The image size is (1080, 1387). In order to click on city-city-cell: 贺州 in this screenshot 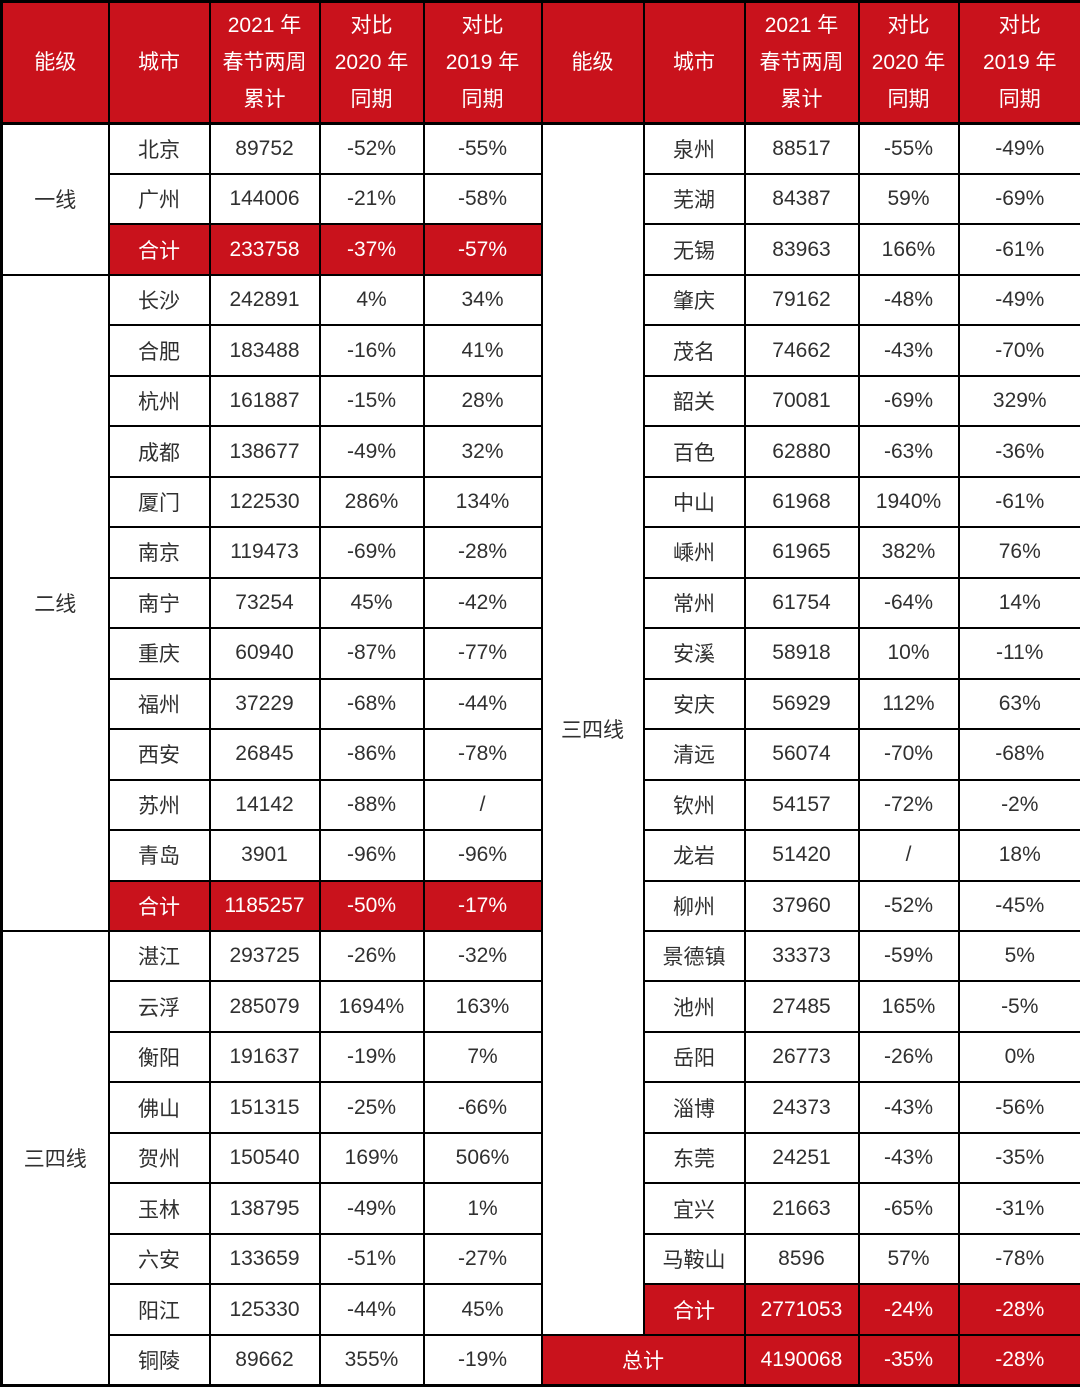, I will do `click(159, 1158)`.